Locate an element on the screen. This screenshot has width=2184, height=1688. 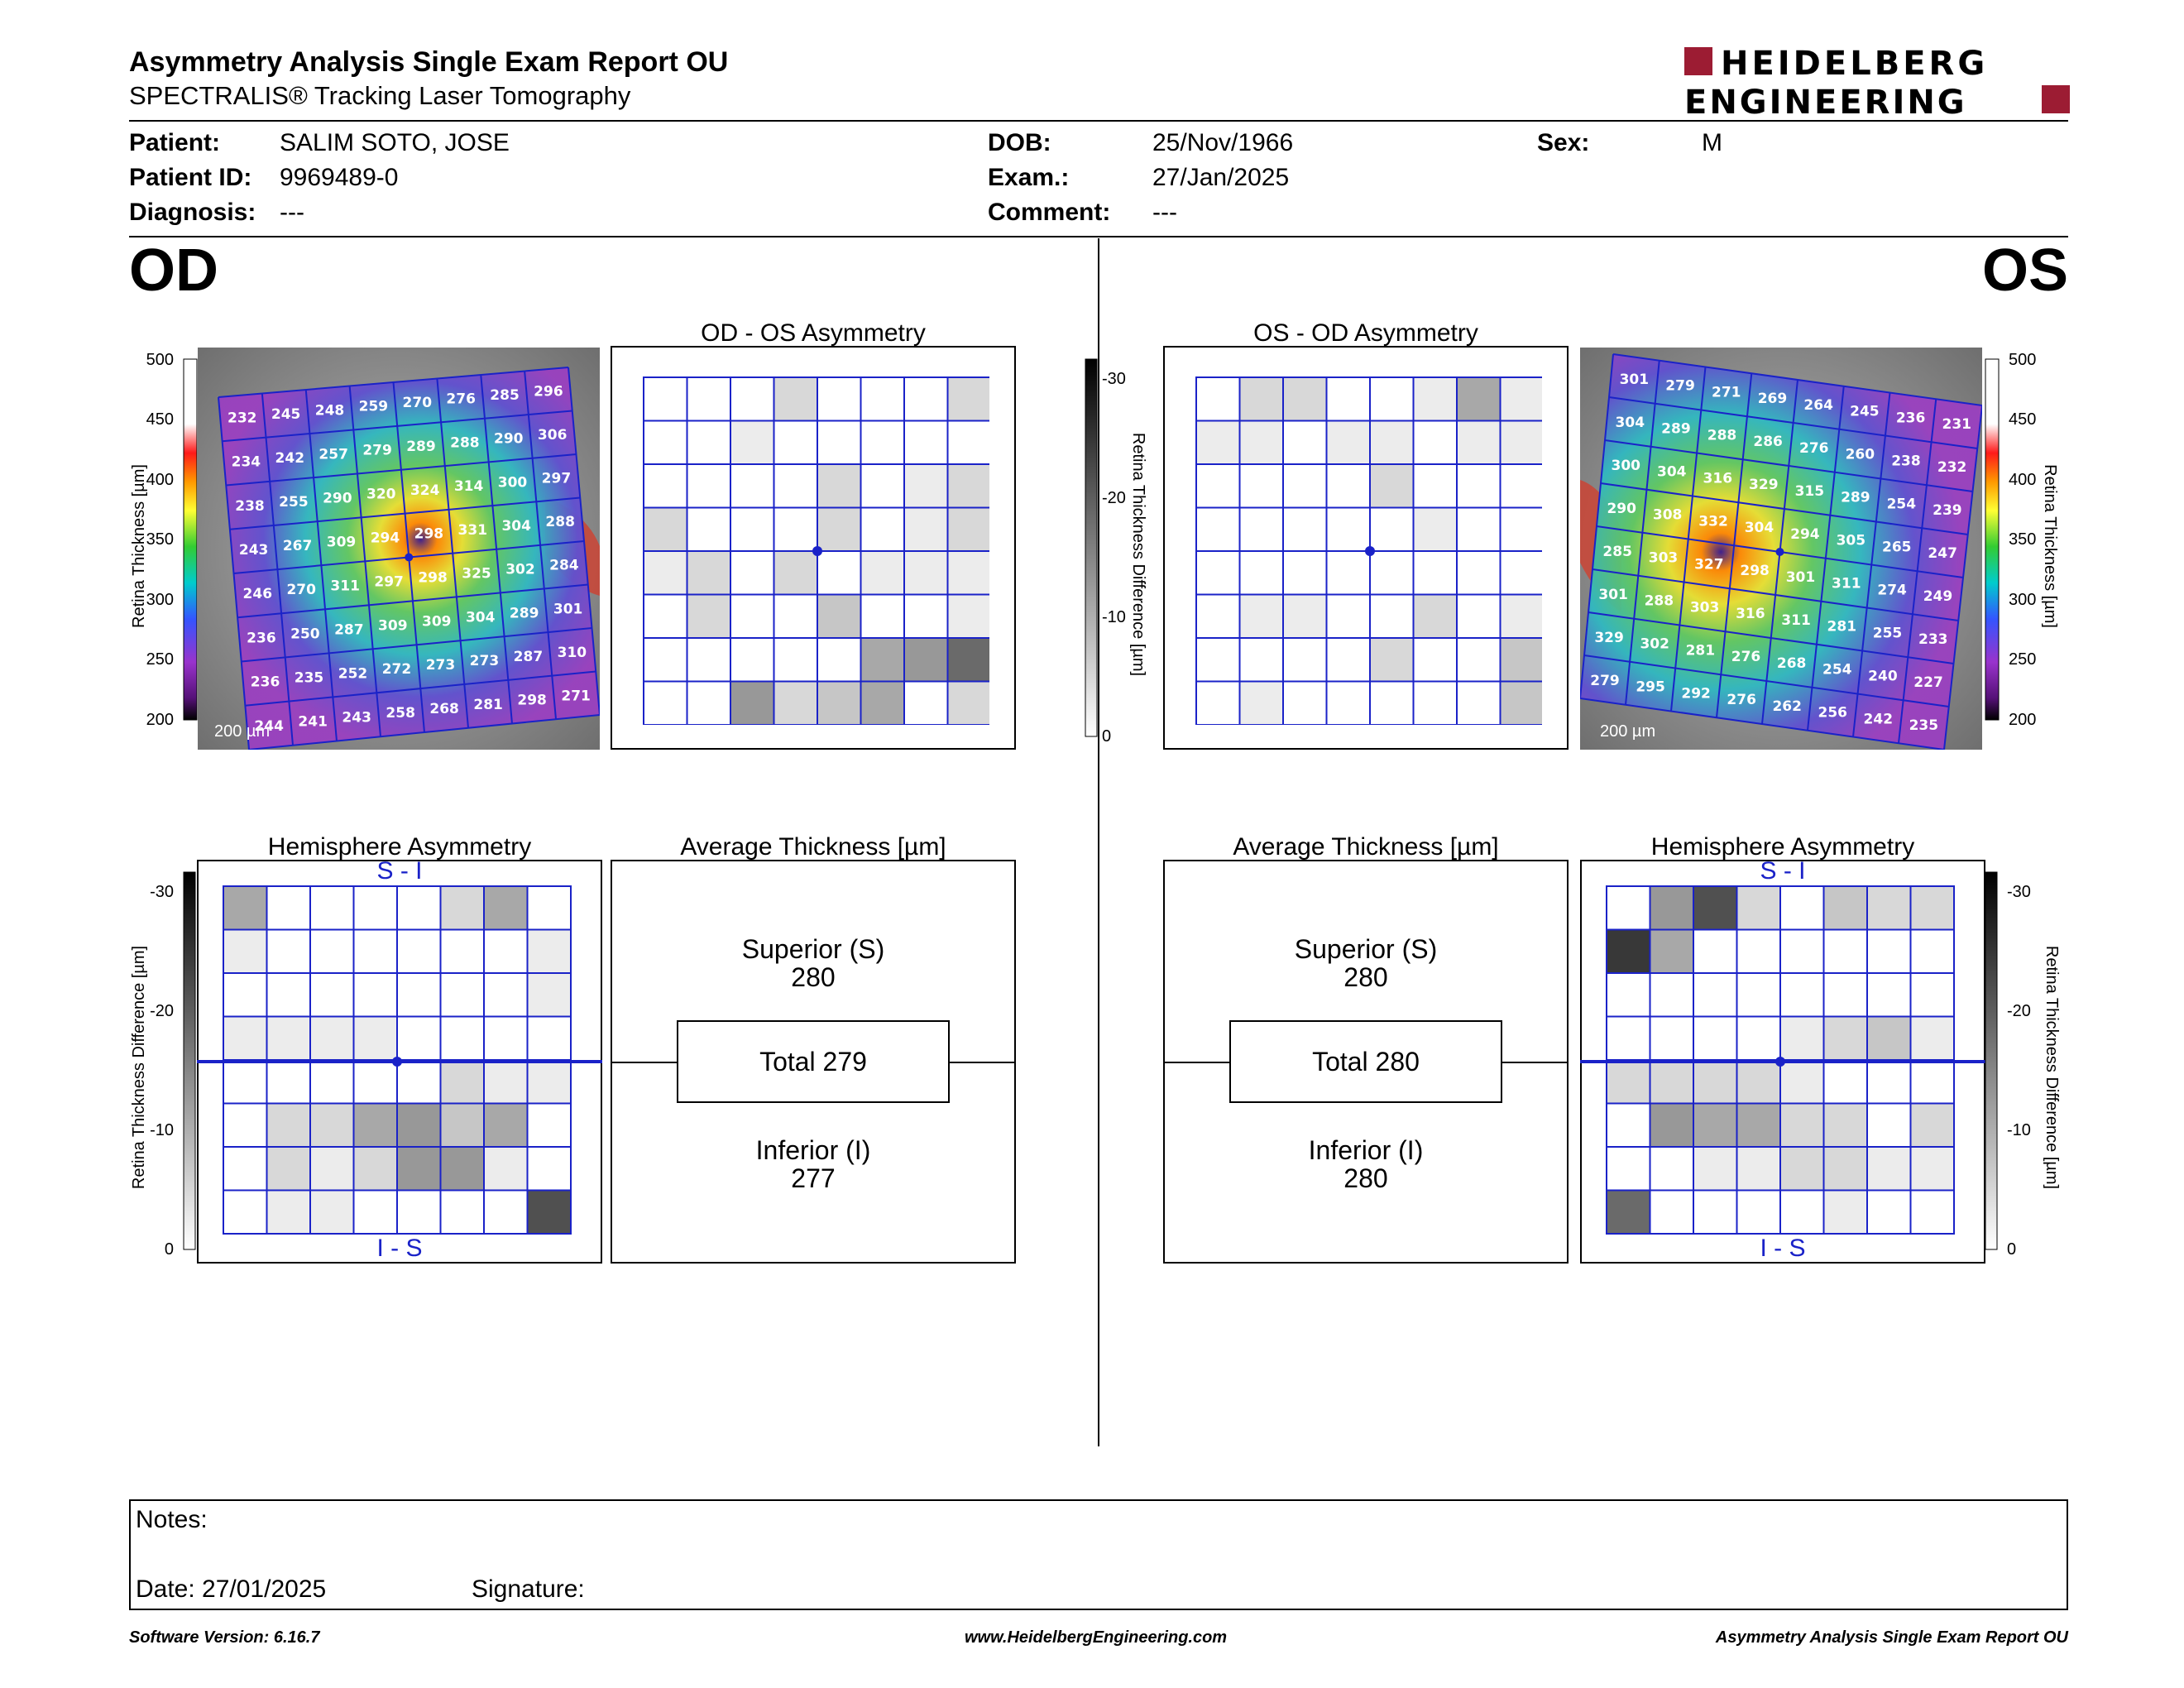
thickness-value: 285 is located at coordinates (1617, 552).